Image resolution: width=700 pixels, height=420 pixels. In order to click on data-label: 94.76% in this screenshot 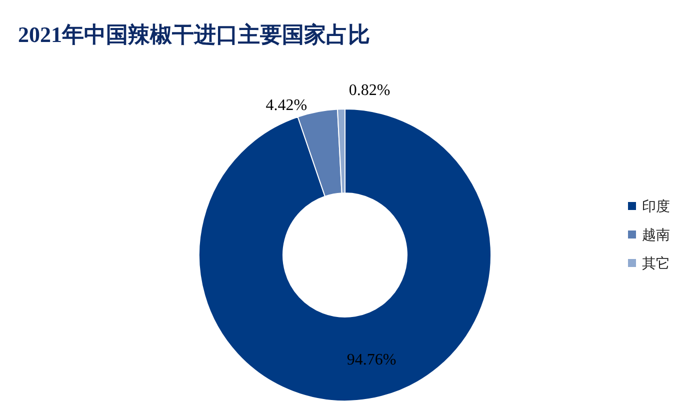, I will do `click(371, 360)`.